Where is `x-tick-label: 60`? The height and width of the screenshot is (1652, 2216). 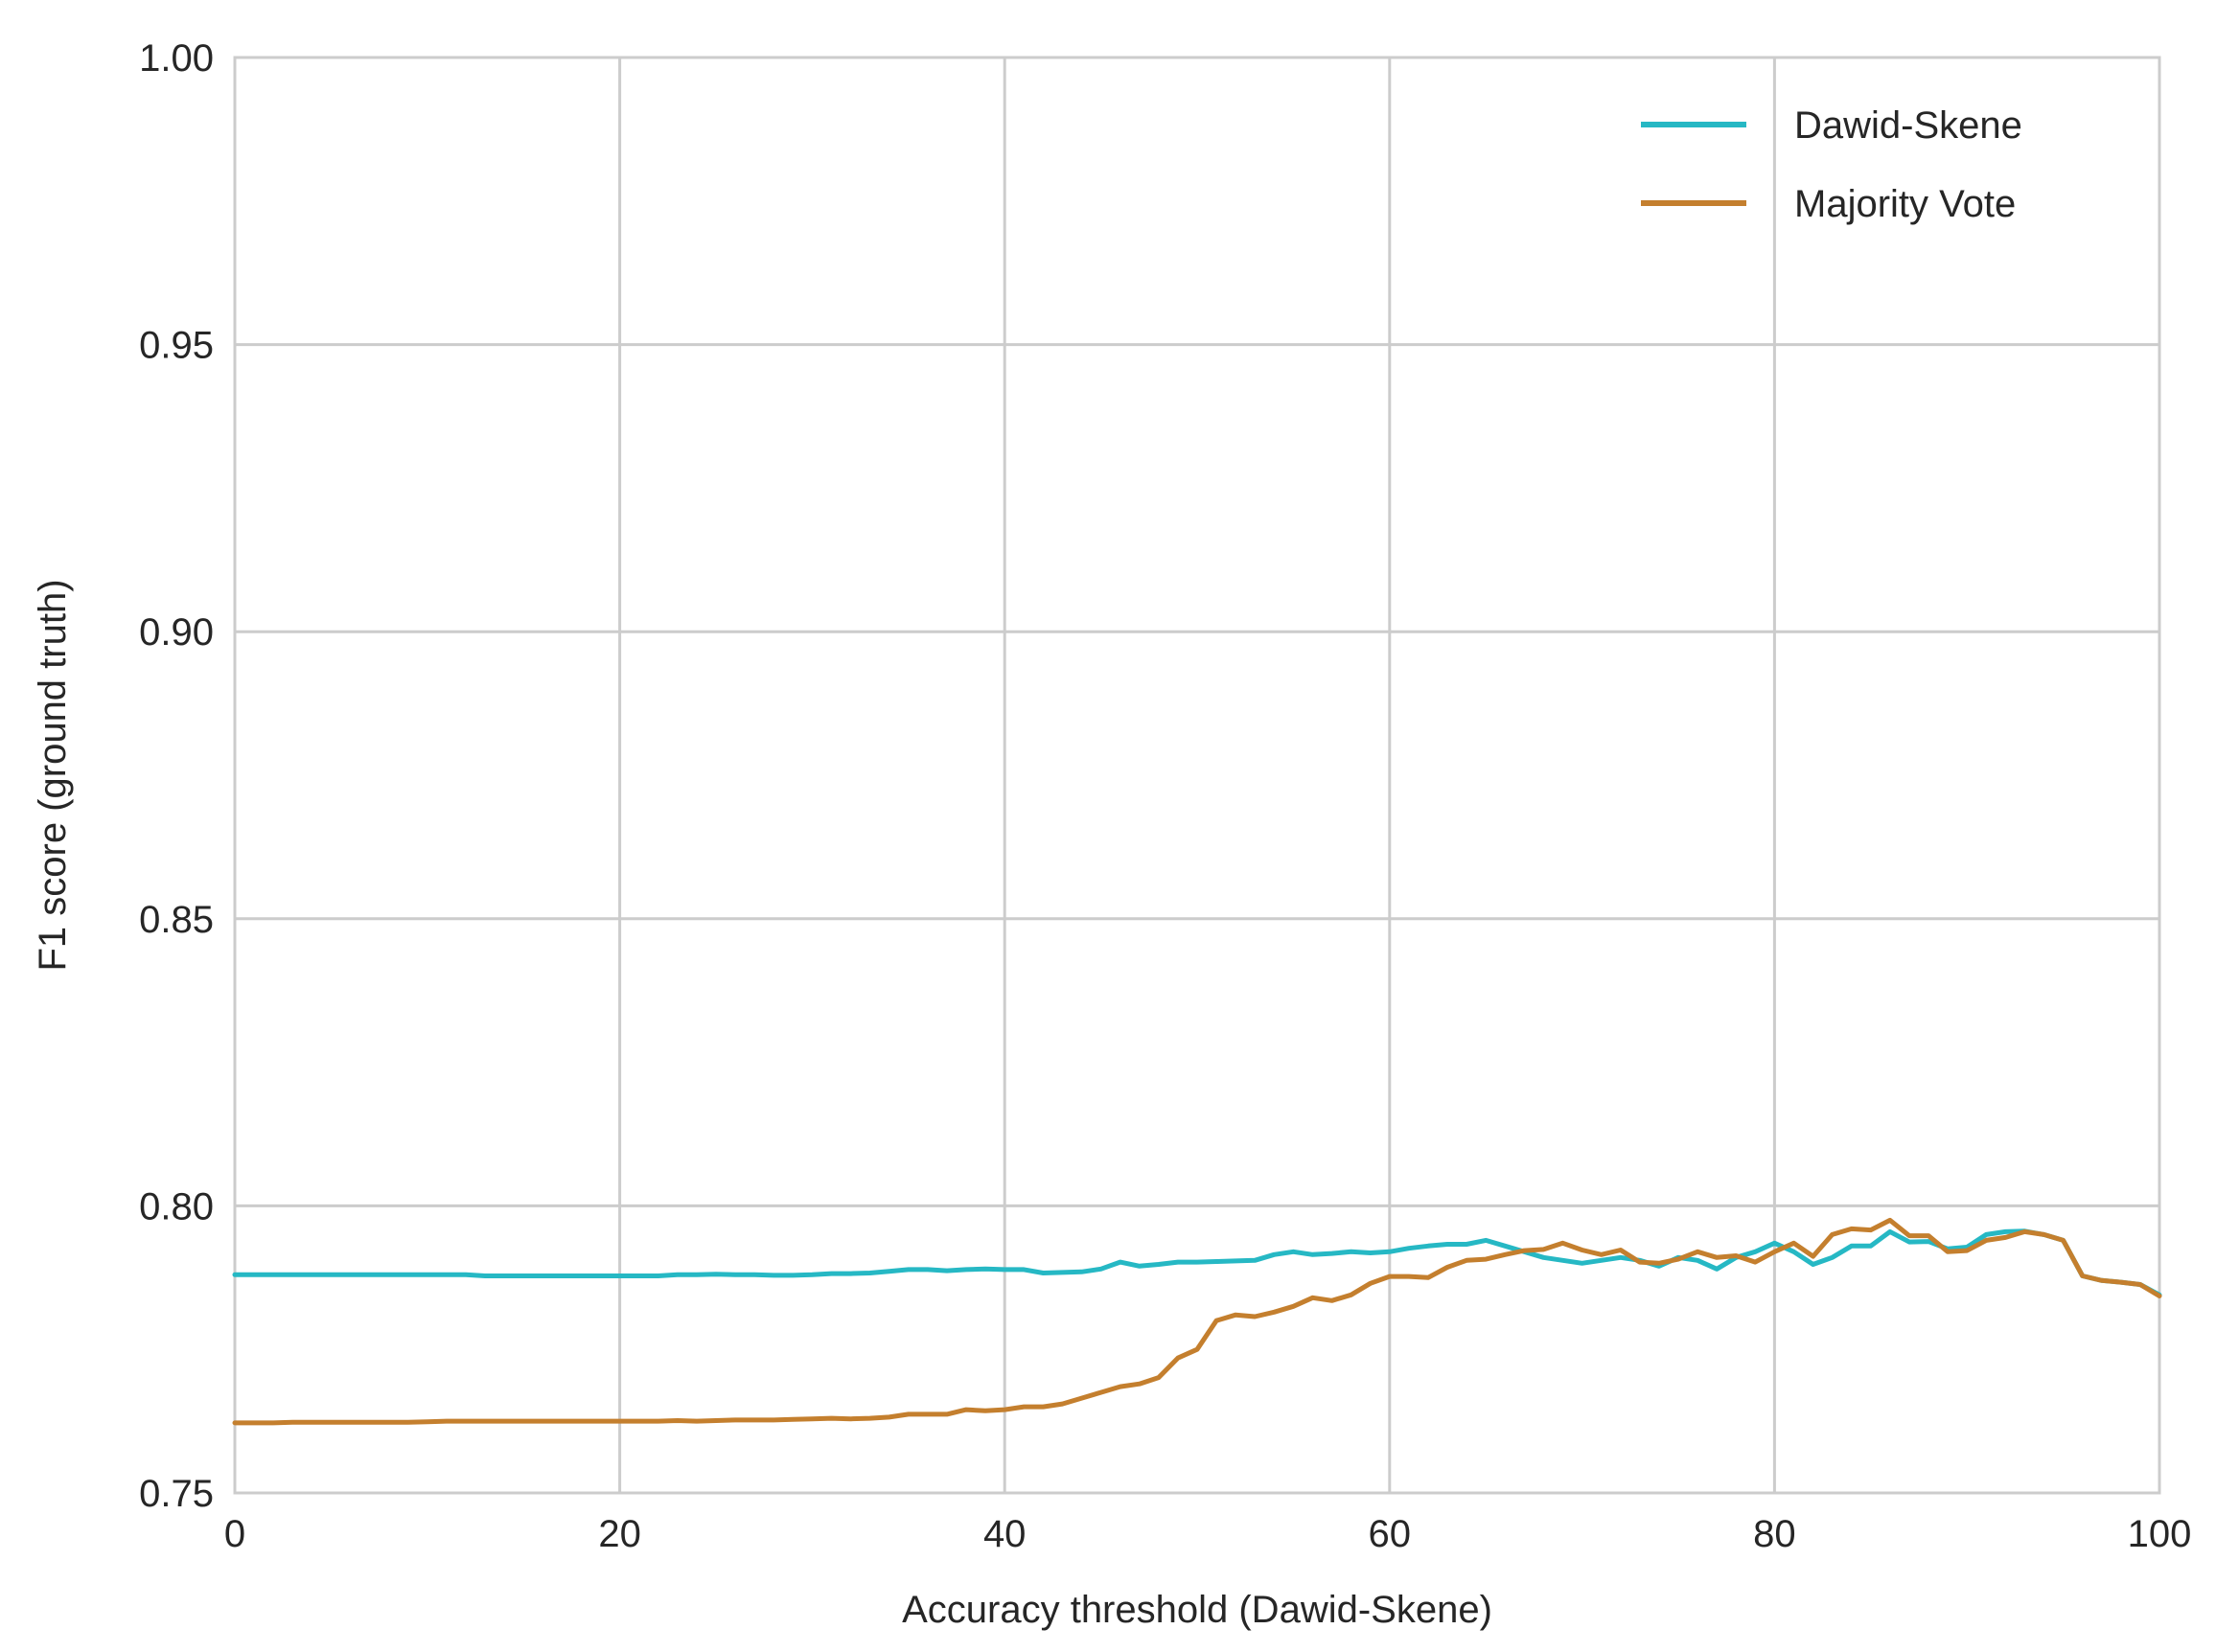 x-tick-label: 60 is located at coordinates (1390, 1534).